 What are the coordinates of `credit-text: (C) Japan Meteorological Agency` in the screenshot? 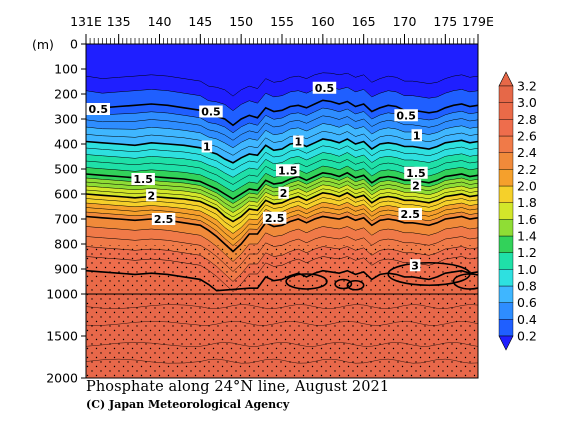 It's located at (188, 404).